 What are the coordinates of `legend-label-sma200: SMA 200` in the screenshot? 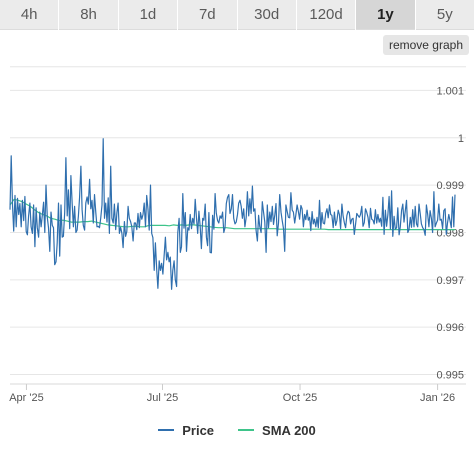 It's located at (289, 430).